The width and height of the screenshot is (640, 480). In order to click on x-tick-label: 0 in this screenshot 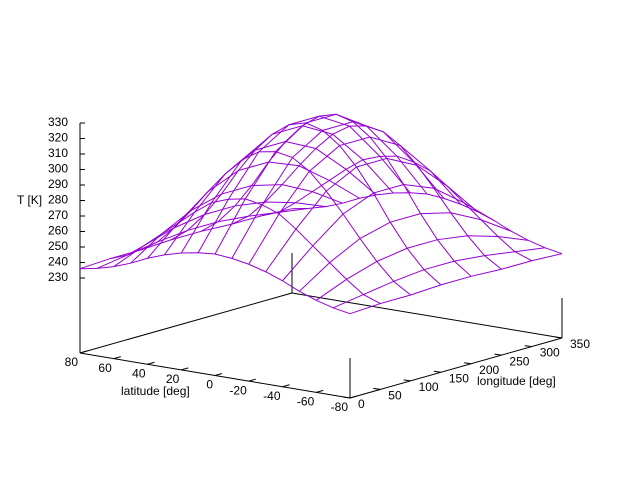, I will do `click(361, 404)`.